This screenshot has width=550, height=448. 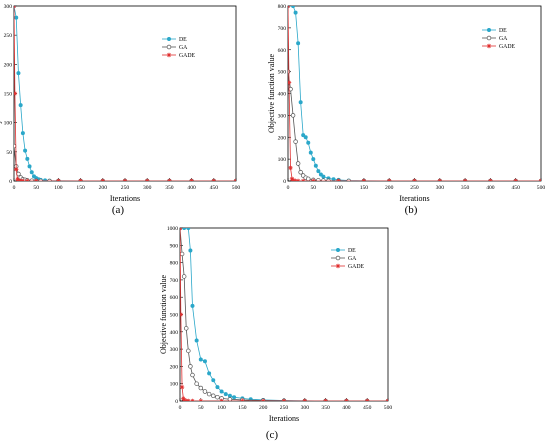 What do you see at coordinates (284, 418) in the screenshot?
I see `x-axis-label: Iterations` at bounding box center [284, 418].